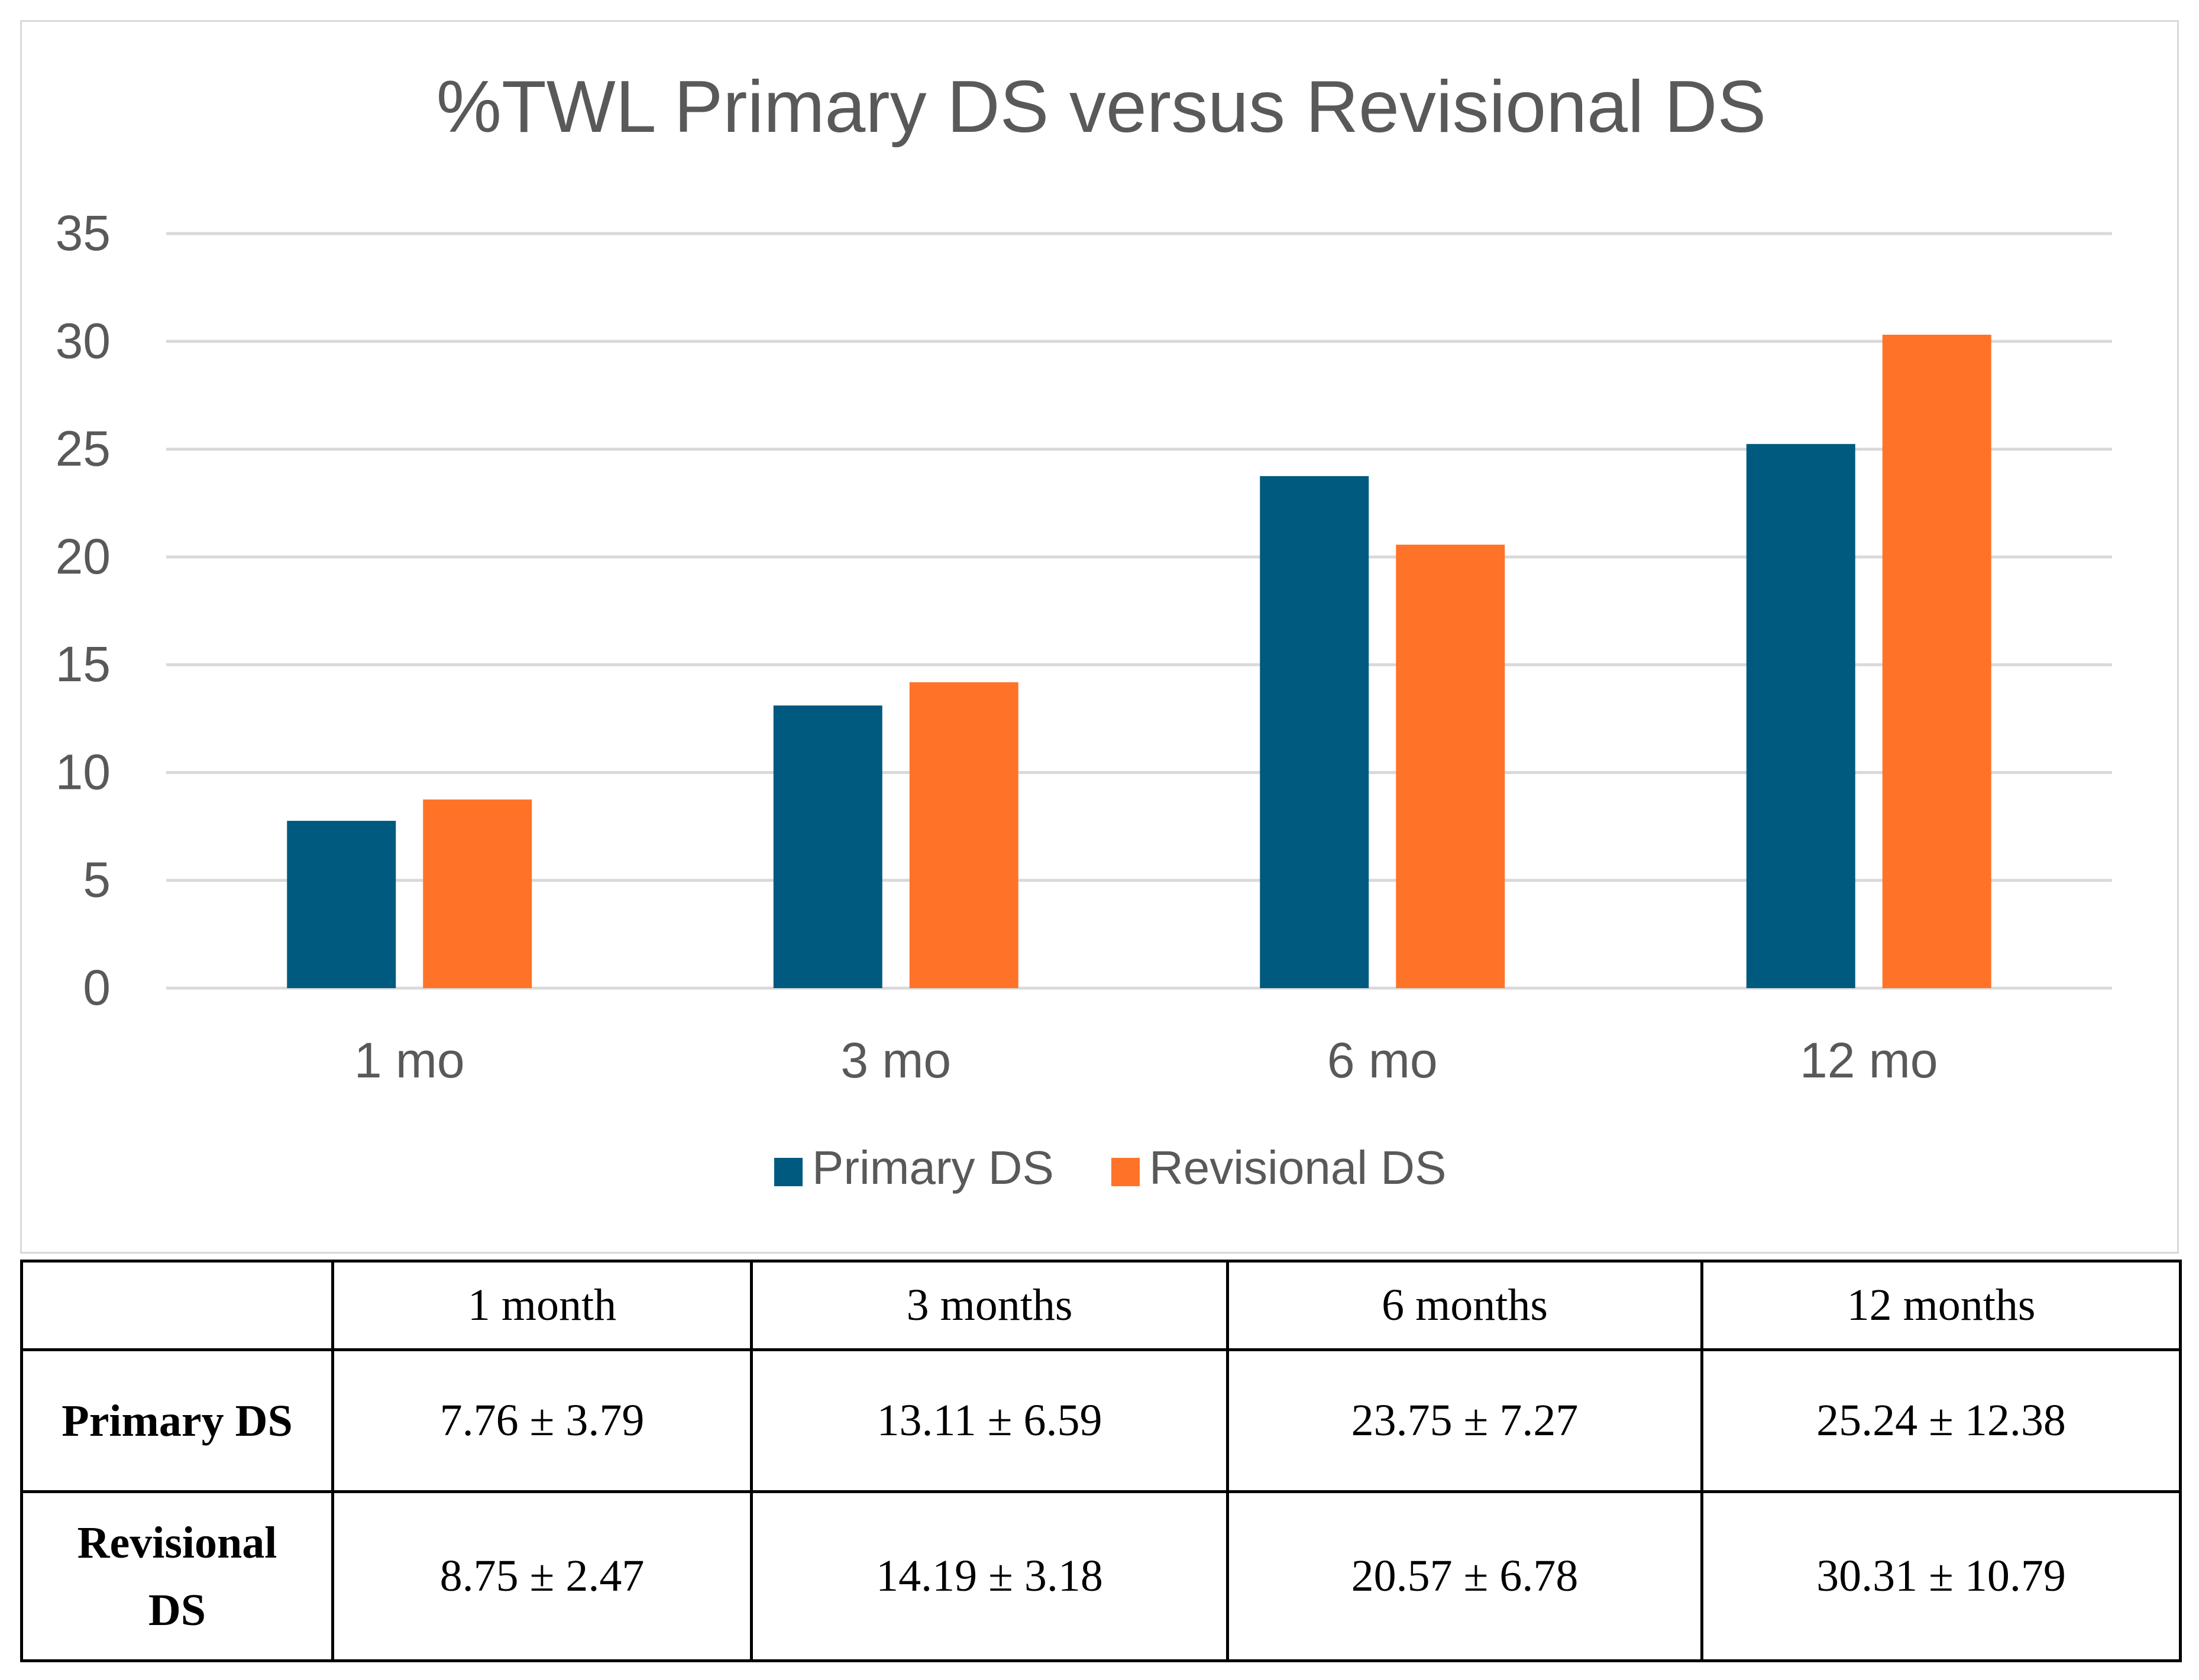 This screenshot has height=1680, width=2199. I want to click on table-cell: 14.19 ± 3.18, so click(989, 1576).